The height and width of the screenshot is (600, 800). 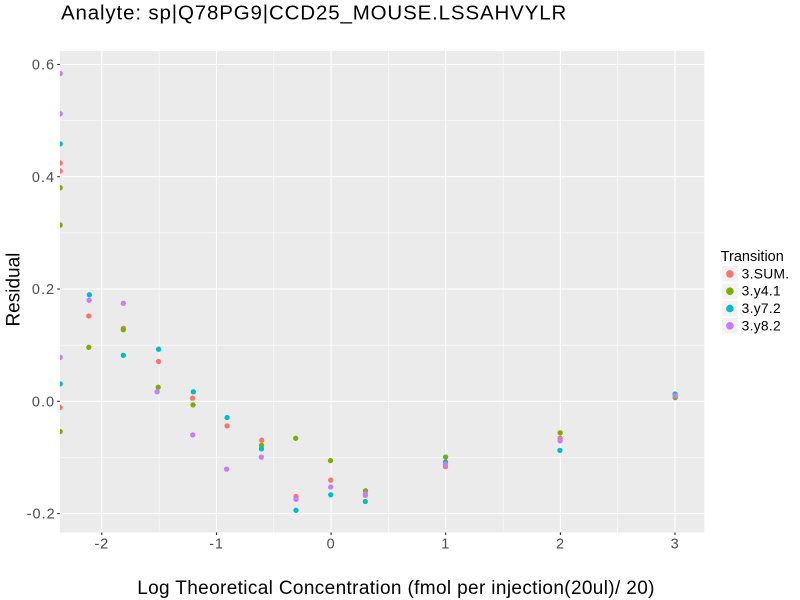 I want to click on svg-text: 3.y8.2, so click(x=761, y=325).